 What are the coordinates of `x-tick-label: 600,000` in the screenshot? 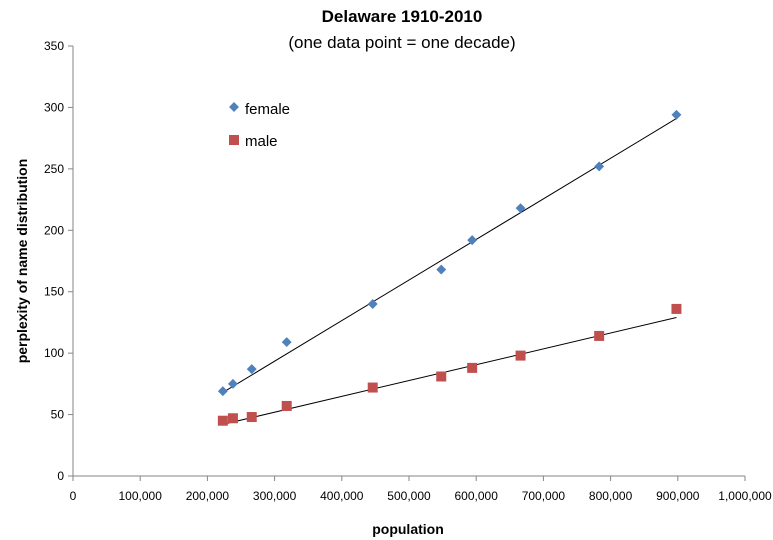 It's located at (477, 496).